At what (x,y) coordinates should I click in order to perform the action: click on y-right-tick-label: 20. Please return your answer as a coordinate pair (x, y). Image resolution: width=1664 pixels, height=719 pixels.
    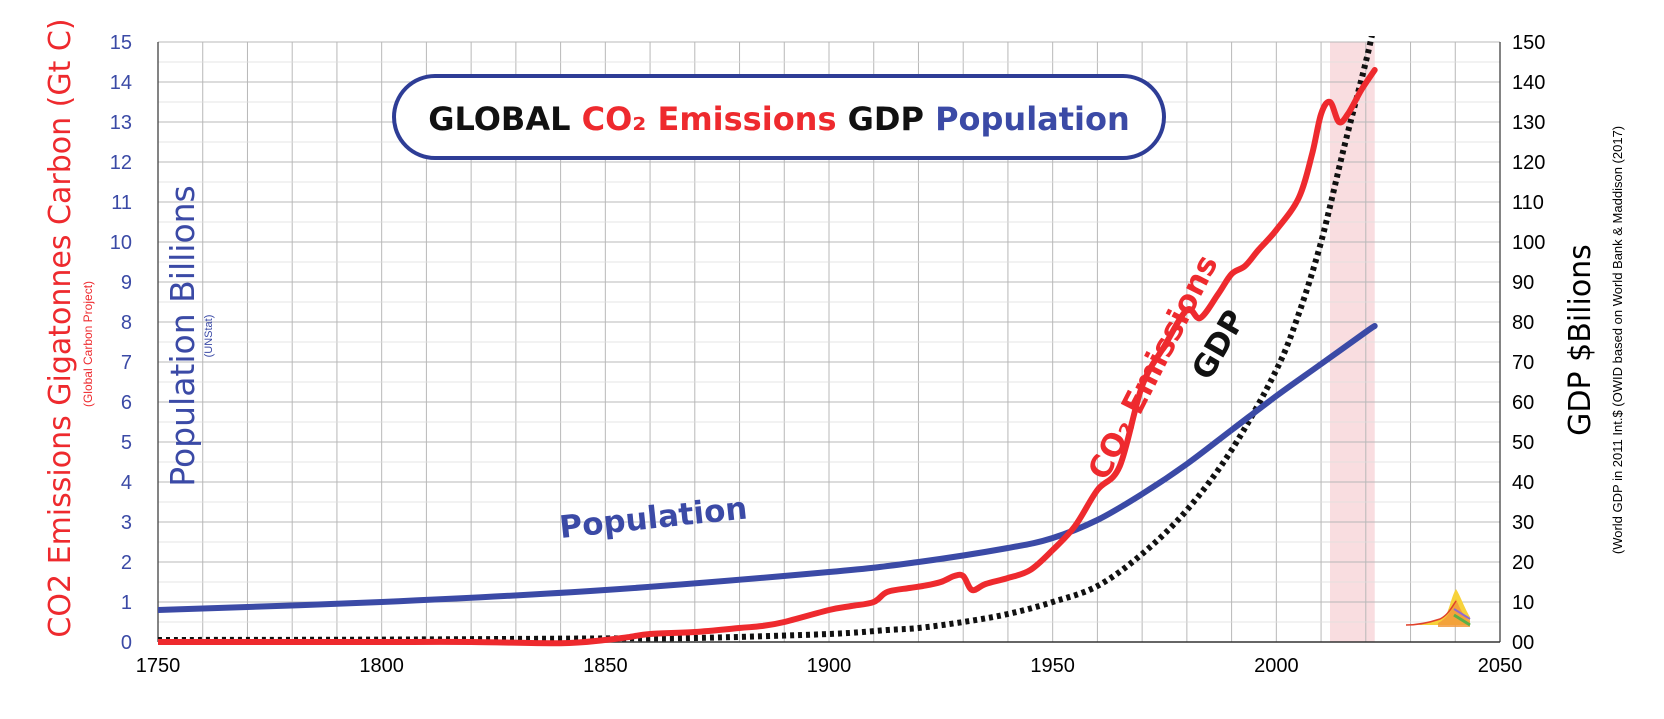
    Looking at the image, I should click on (1523, 563).